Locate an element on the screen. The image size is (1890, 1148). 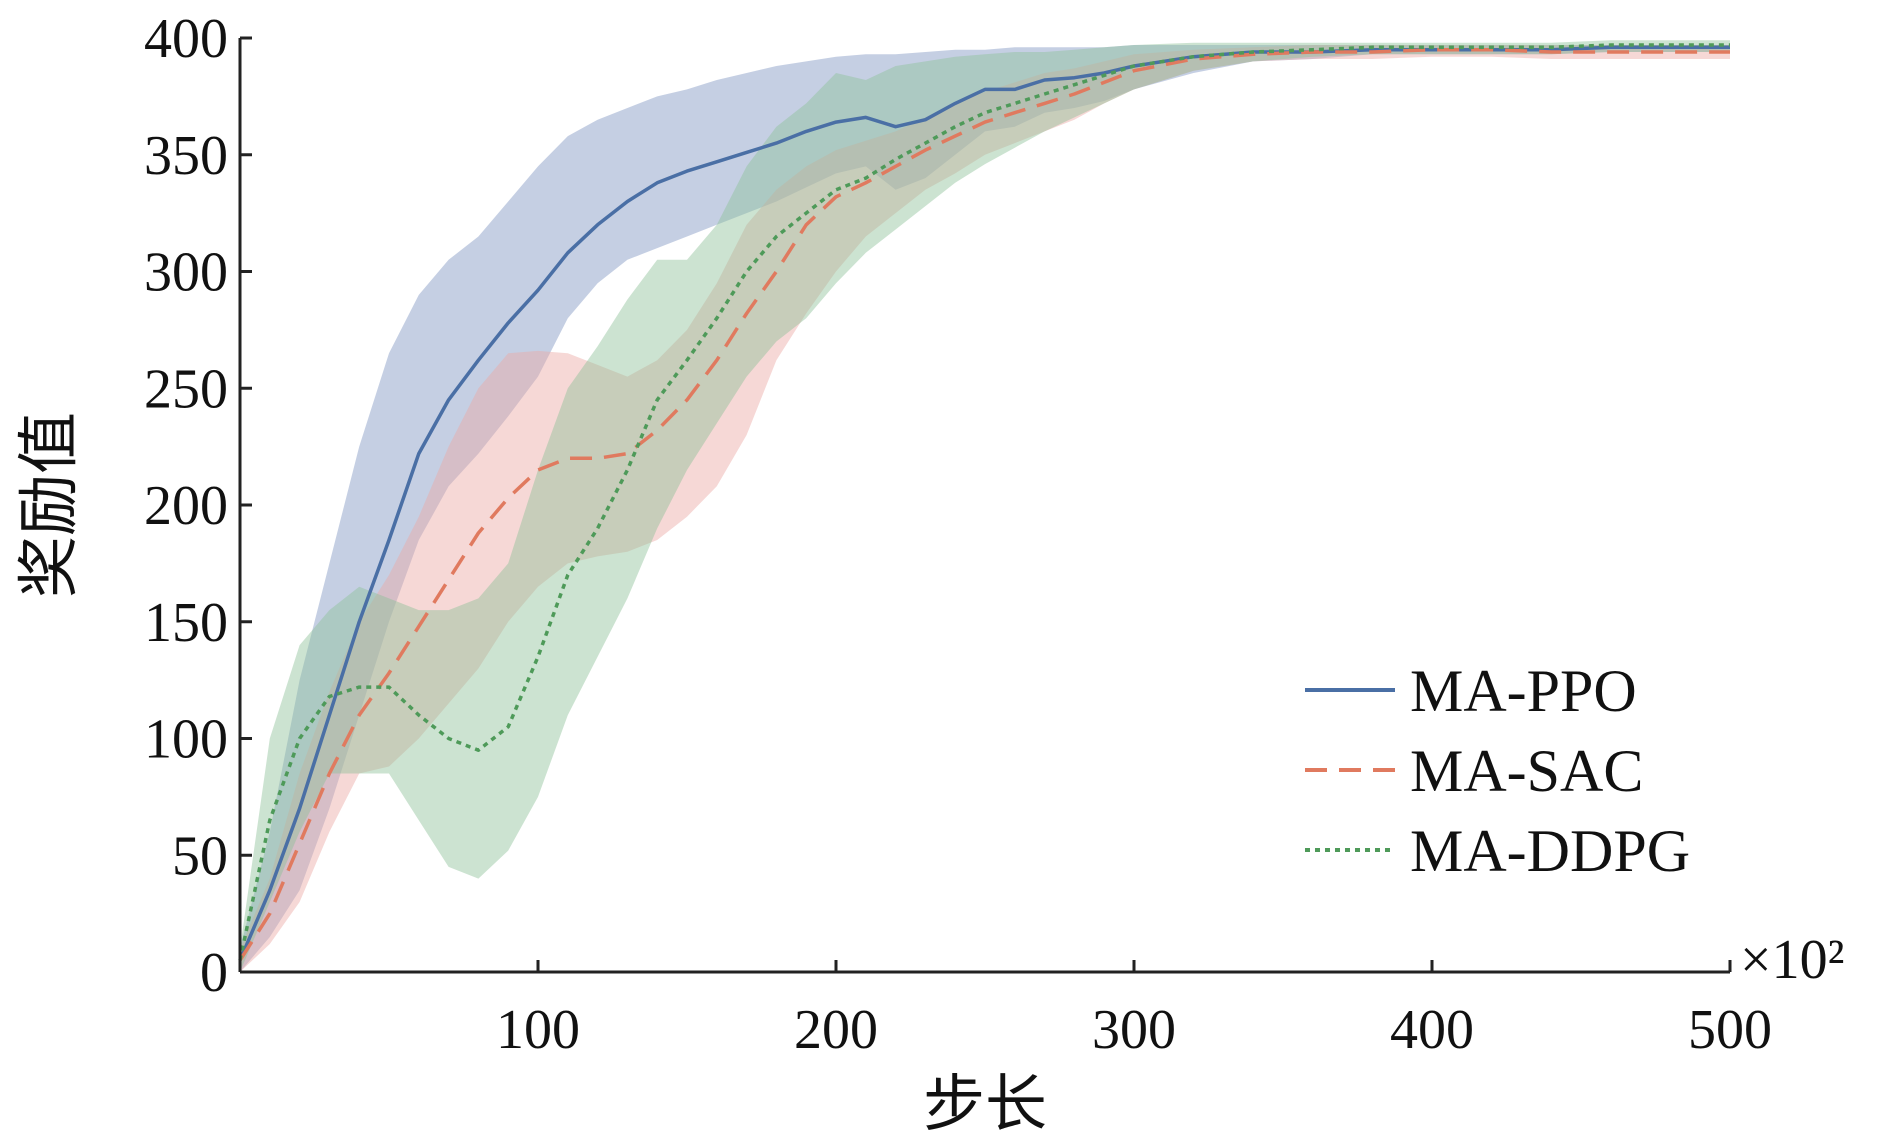
legend: MA-PPO MA-SAC MA-DDPG is located at coordinates (1497, 771).